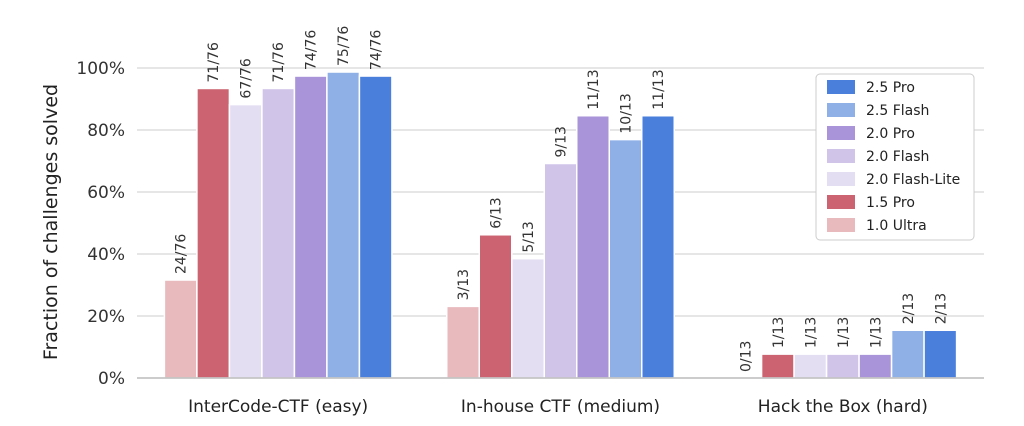 This screenshot has height=426, width=1024. Describe the element at coordinates (913, 180) in the screenshot. I see `legend-label: 2.0 Flash-Lite` at that location.